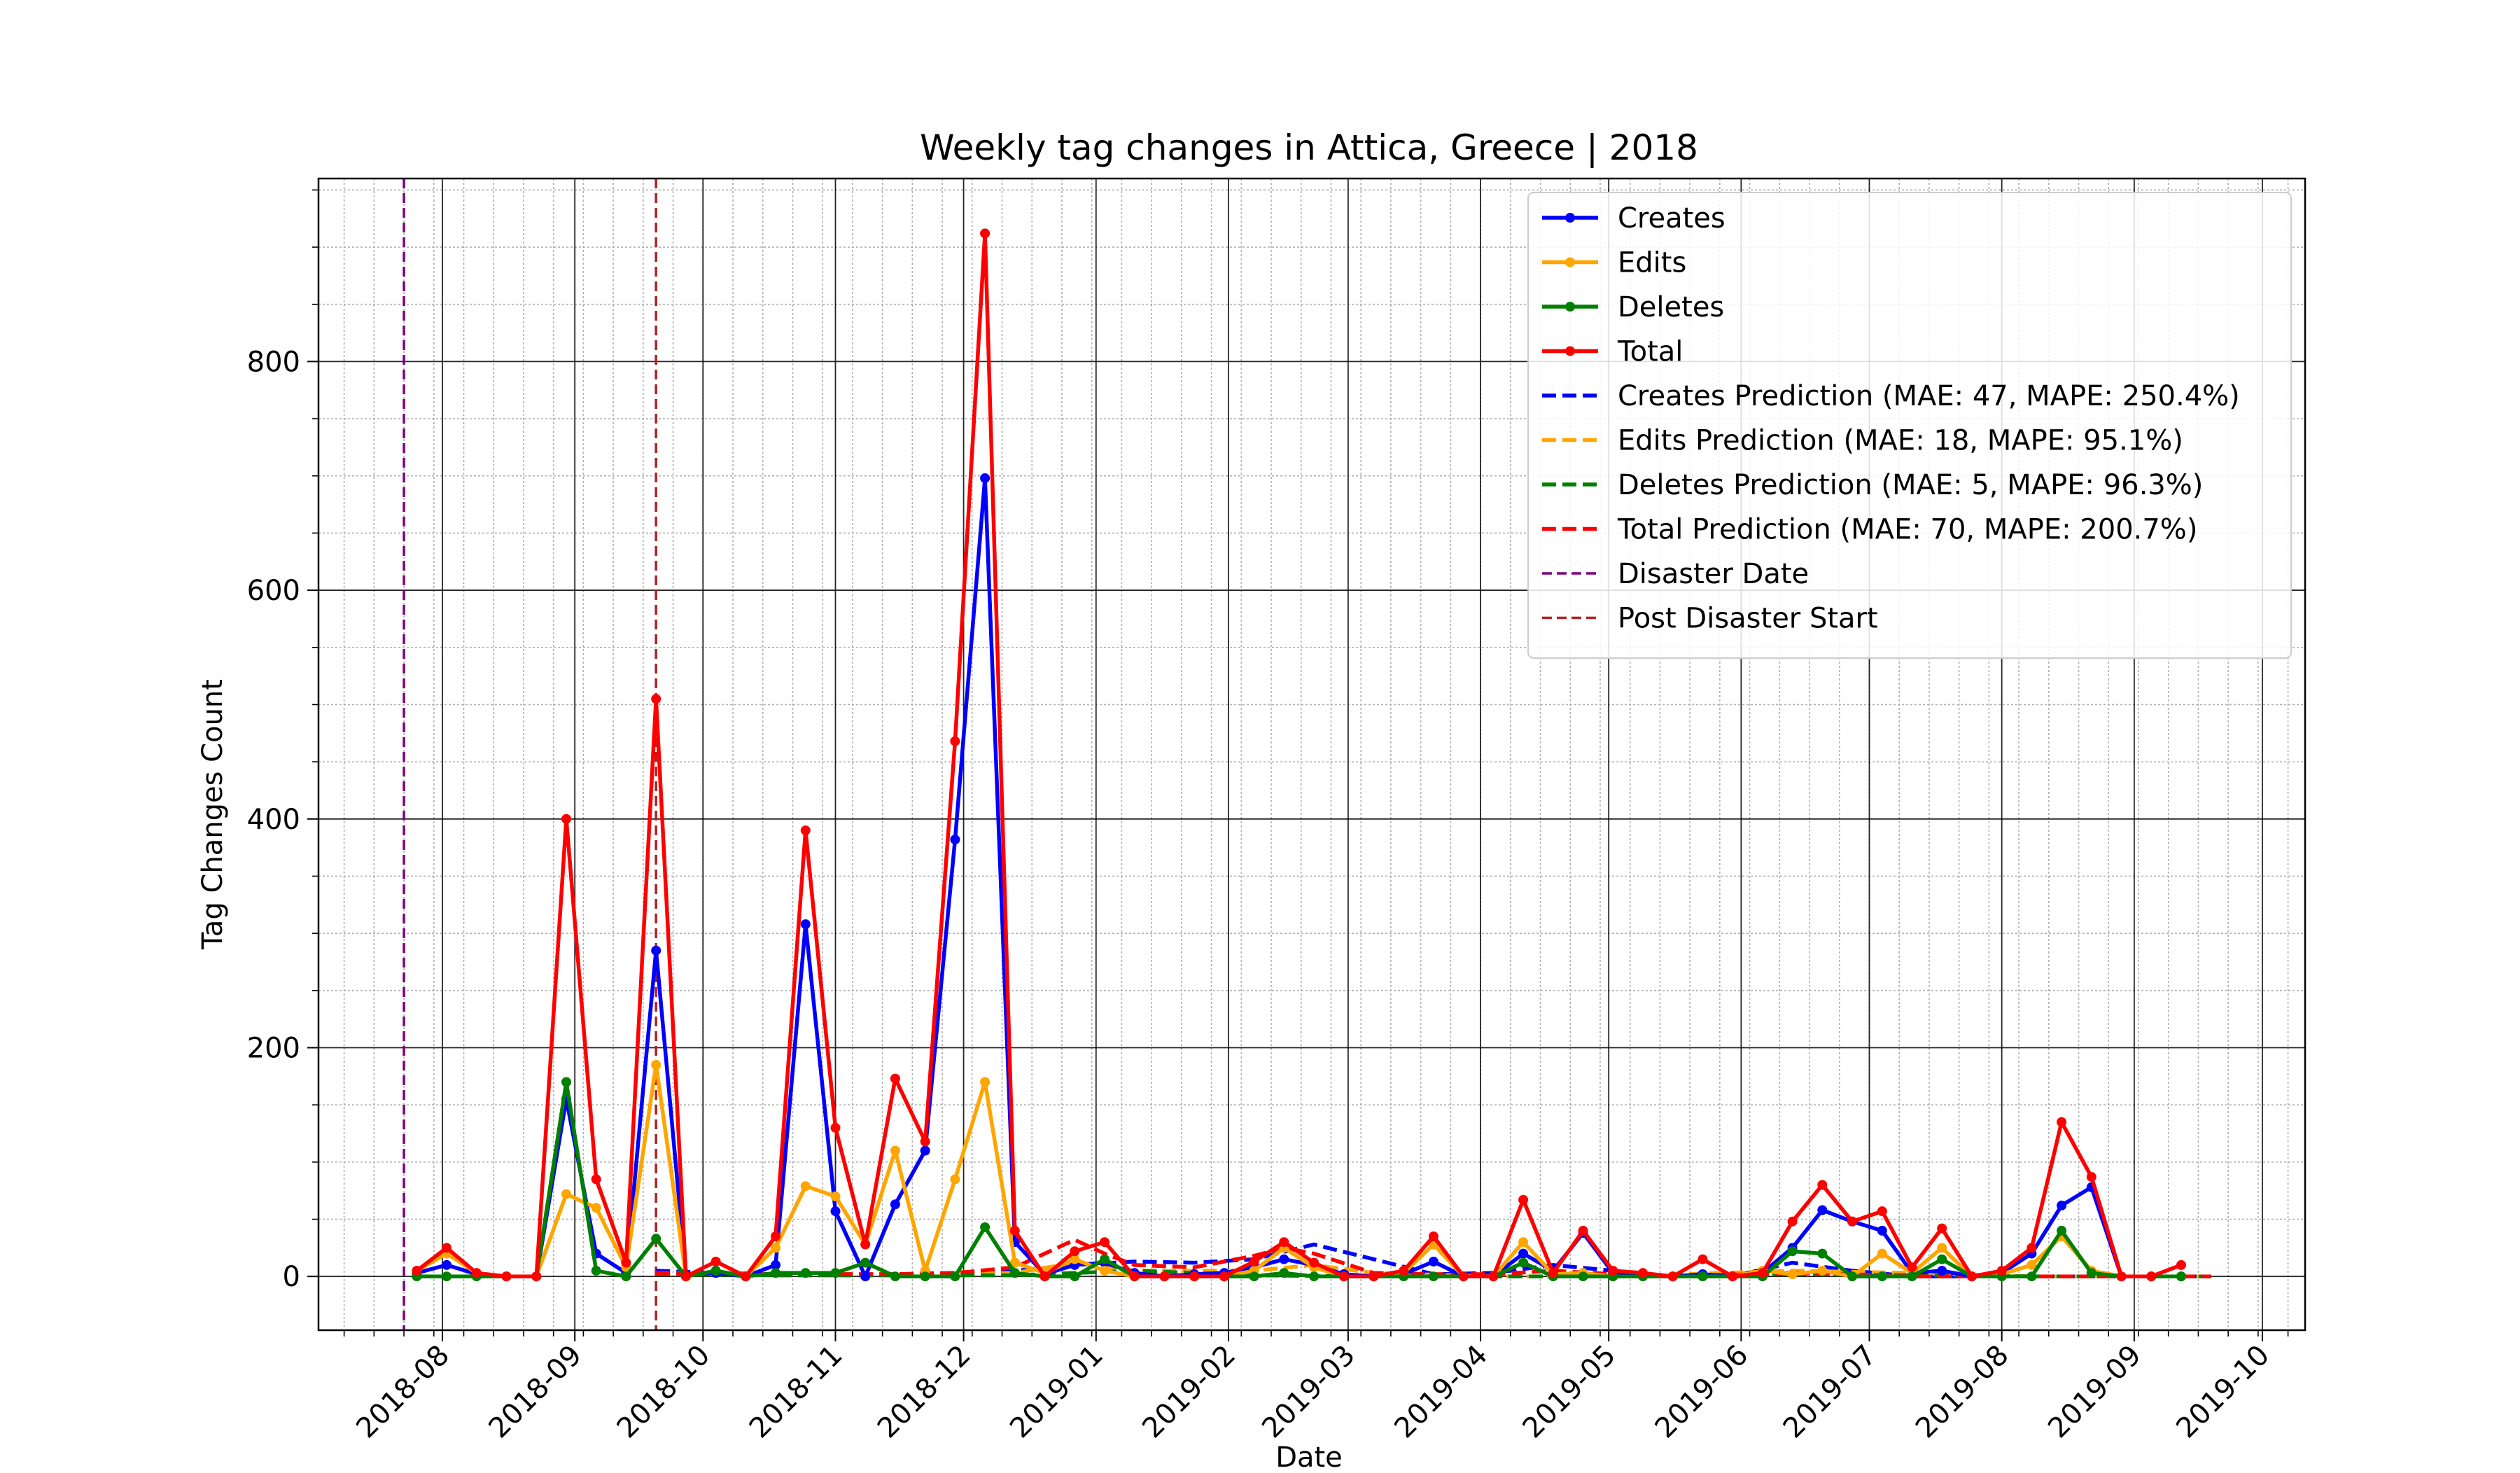  Describe the element at coordinates (529, 754) in the screenshot. I see `event-lines` at that location.